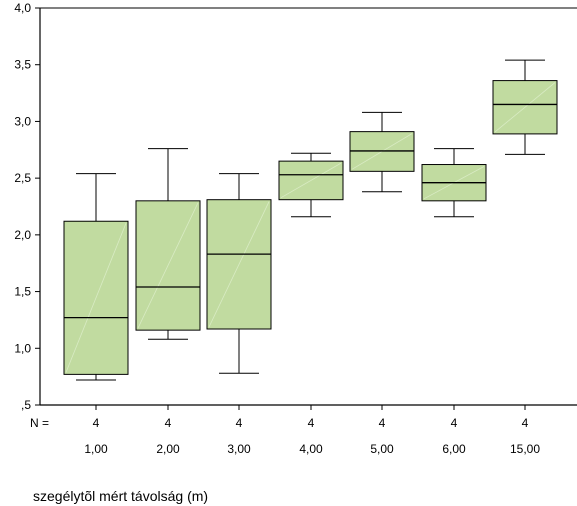 Image resolution: width=577 pixels, height=506 pixels. What do you see at coordinates (168, 449) in the screenshot?
I see `x-tick-label: 2,00` at bounding box center [168, 449].